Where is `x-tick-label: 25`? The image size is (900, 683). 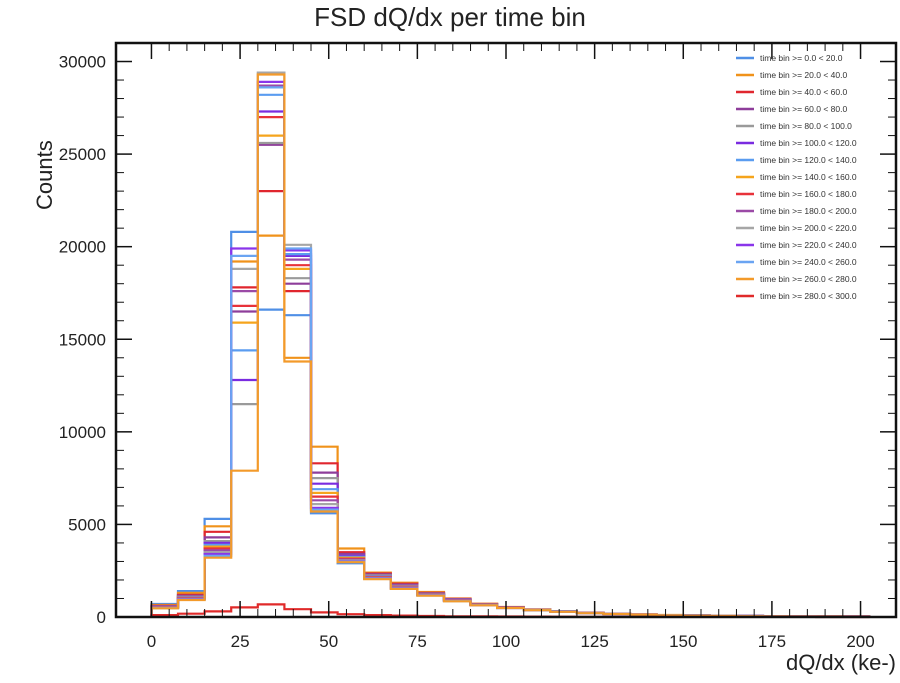 x-tick-label: 25 is located at coordinates (240, 641).